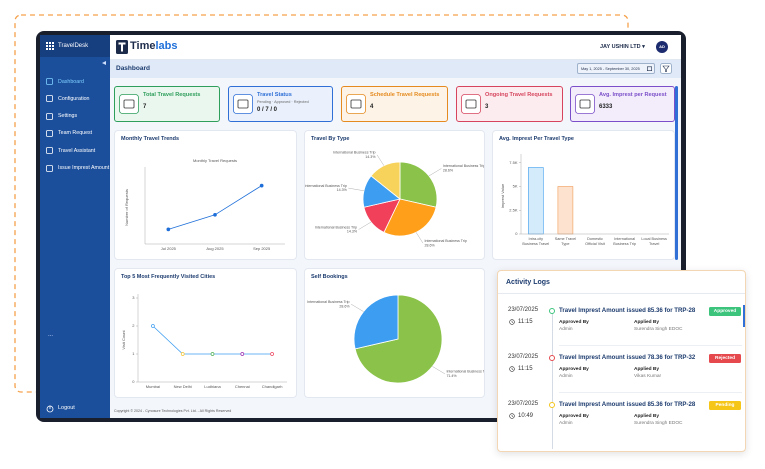 The width and height of the screenshot is (765, 469). Describe the element at coordinates (519, 95) in the screenshot. I see `card-title: Ongoing Travel Requests` at that location.